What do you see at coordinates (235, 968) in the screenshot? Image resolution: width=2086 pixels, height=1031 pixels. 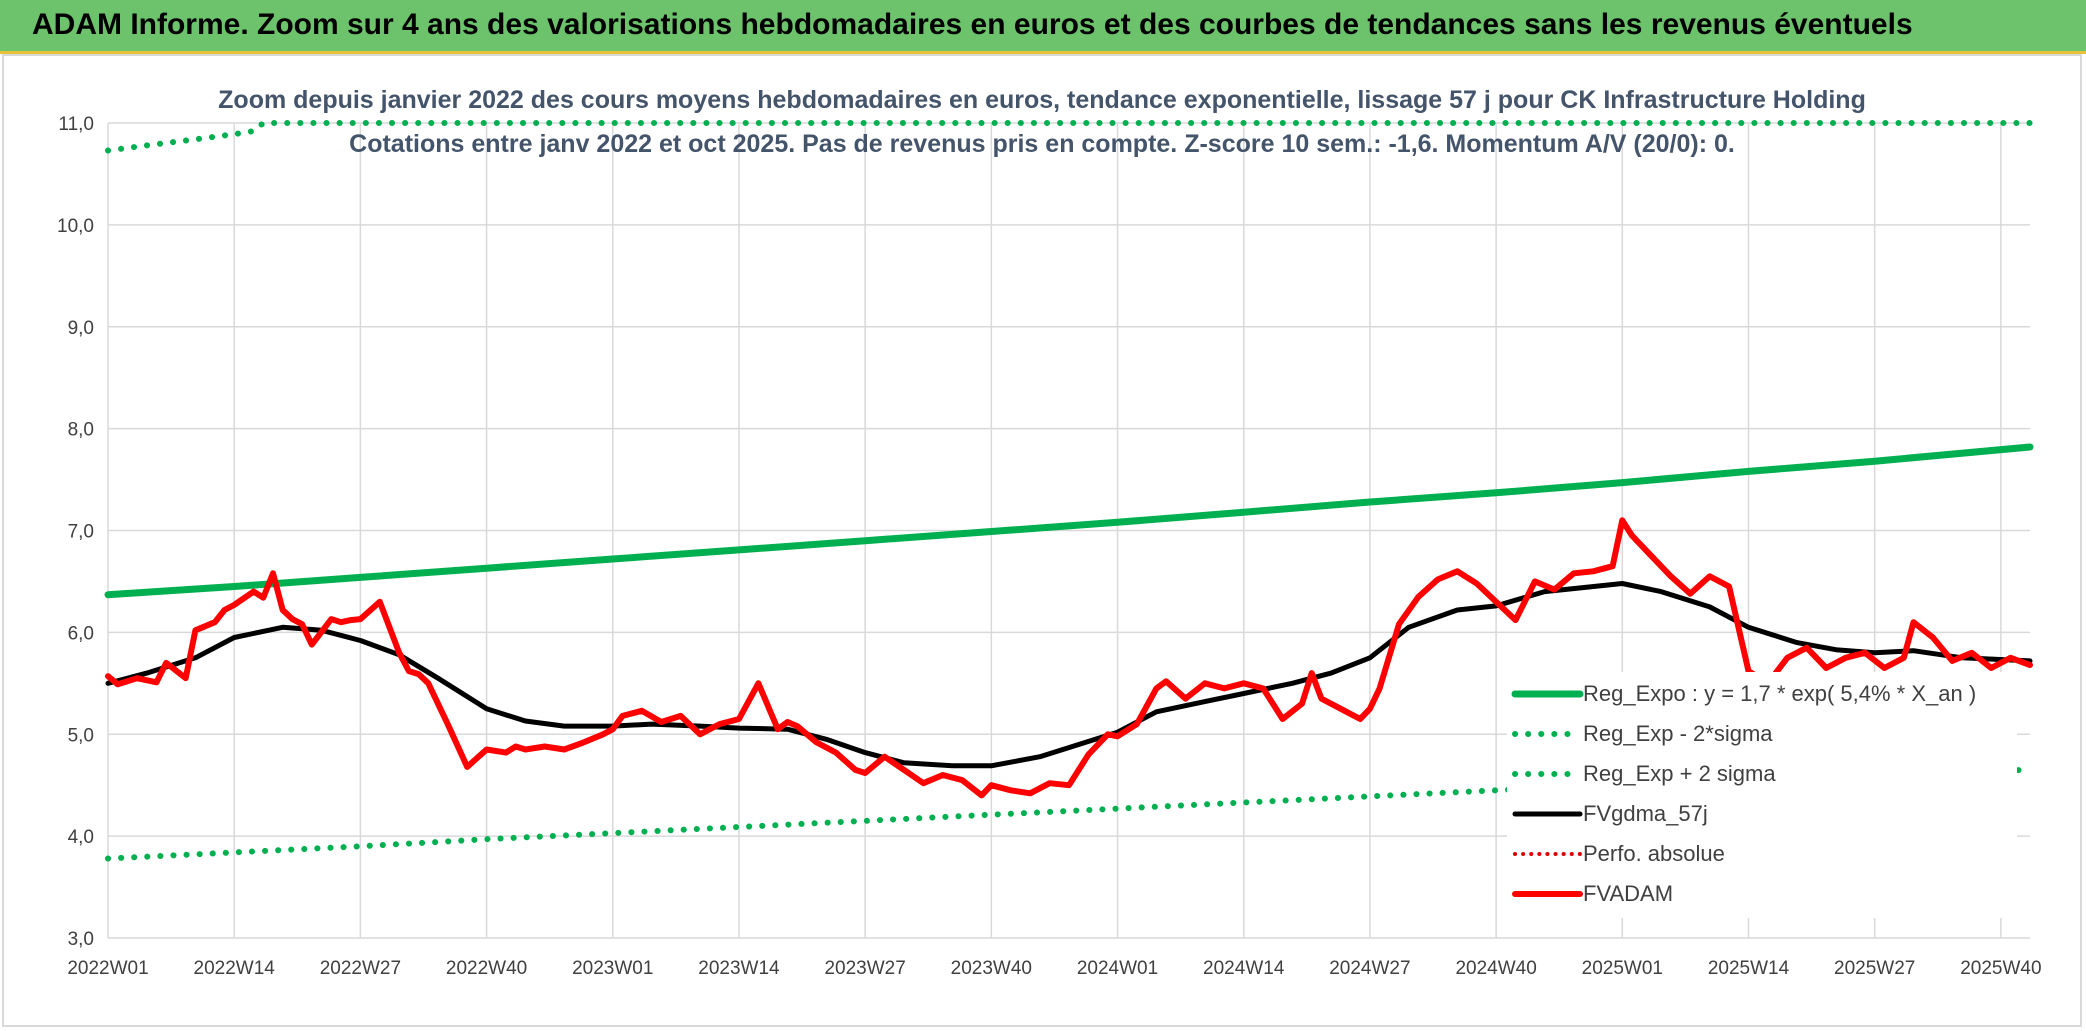 I see `x-tick-label: 2022W14` at bounding box center [235, 968].